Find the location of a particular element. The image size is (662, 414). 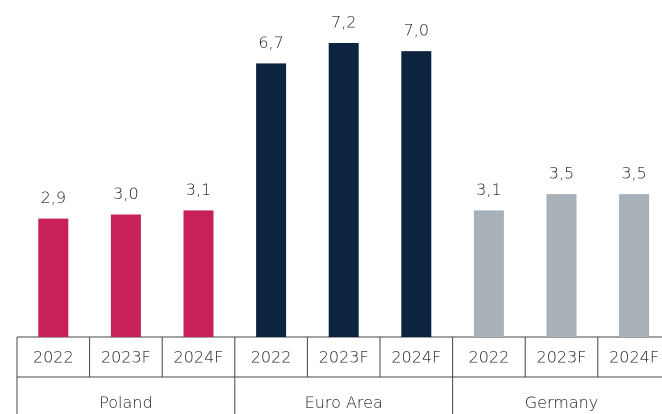

value-label: 3,0 is located at coordinates (125, 193).